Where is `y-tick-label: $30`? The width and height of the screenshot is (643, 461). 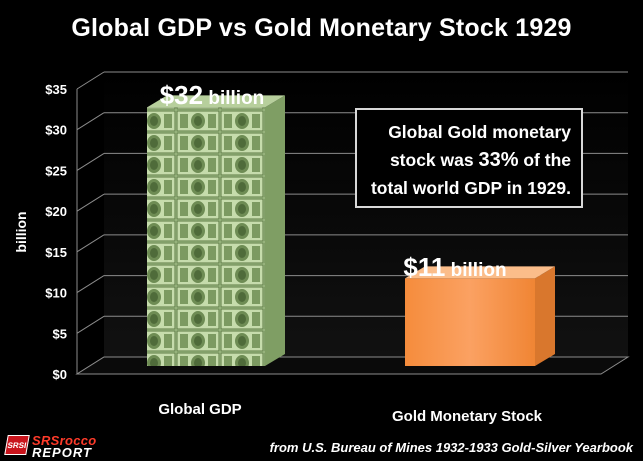
y-tick-label: $30 is located at coordinates (56, 130).